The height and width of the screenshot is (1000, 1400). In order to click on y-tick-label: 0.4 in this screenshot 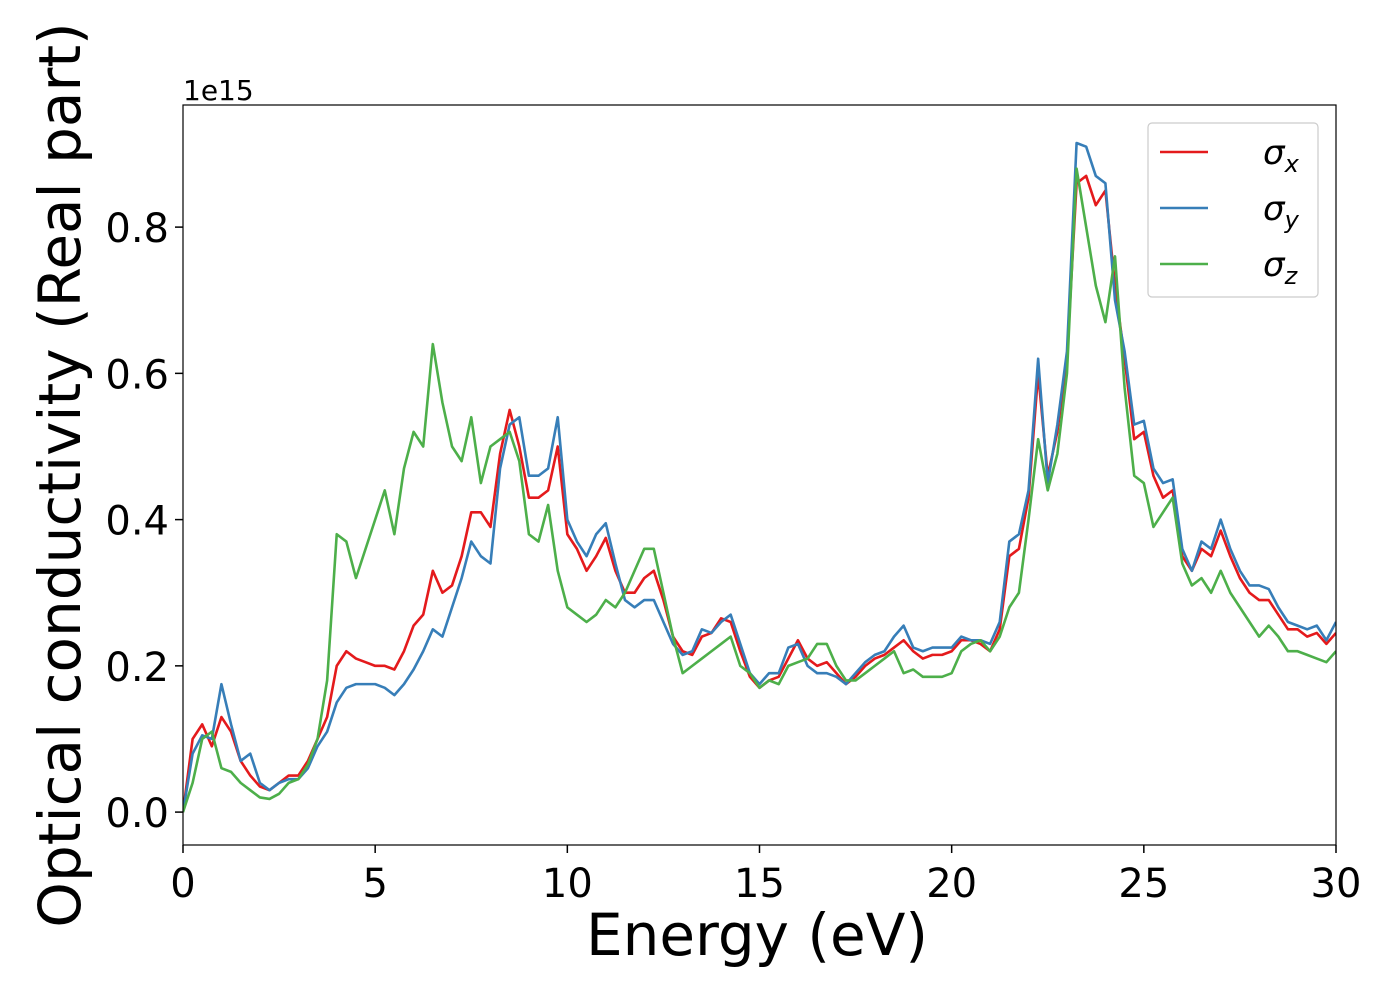, I will do `click(137, 522)`.